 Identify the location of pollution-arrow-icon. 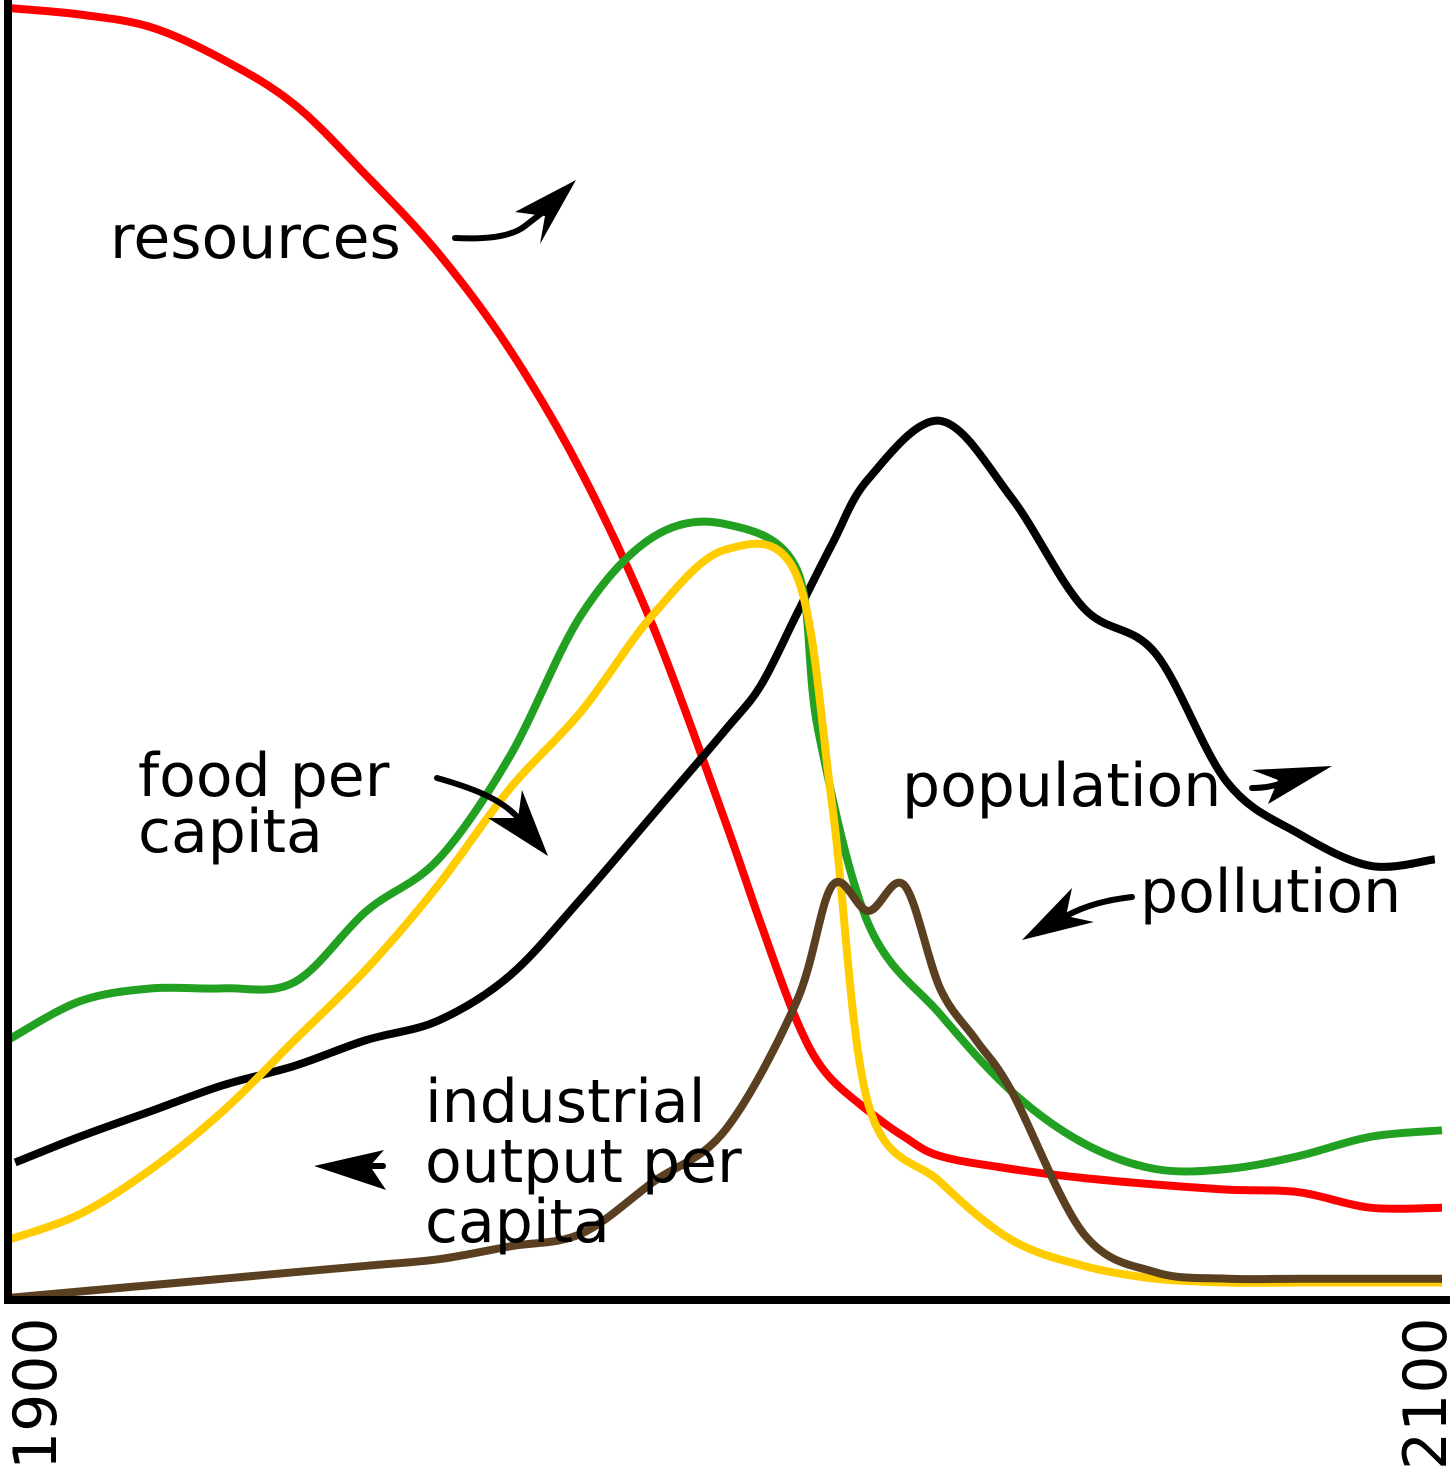
(1078, 914).